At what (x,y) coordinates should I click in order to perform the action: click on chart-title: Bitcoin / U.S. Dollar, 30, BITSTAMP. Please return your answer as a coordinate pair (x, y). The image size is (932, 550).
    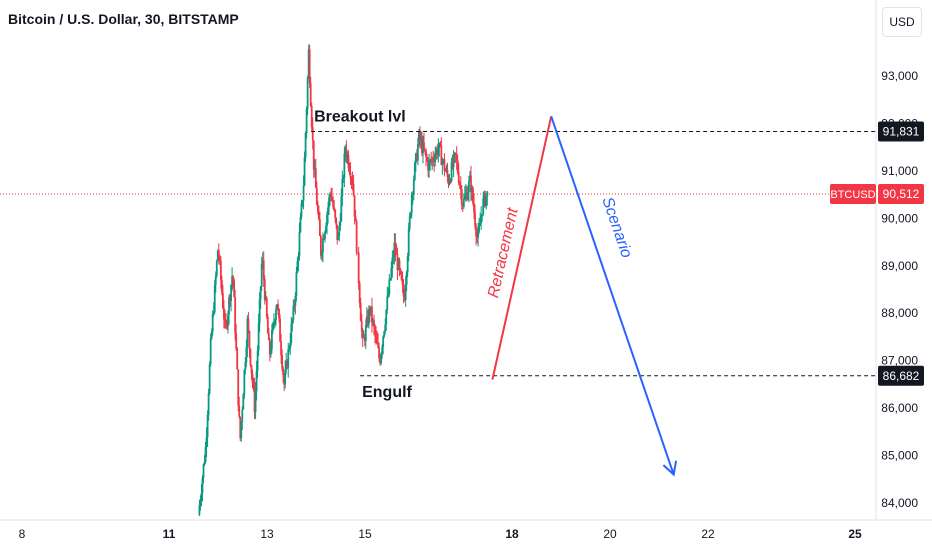
    Looking at the image, I should click on (123, 19).